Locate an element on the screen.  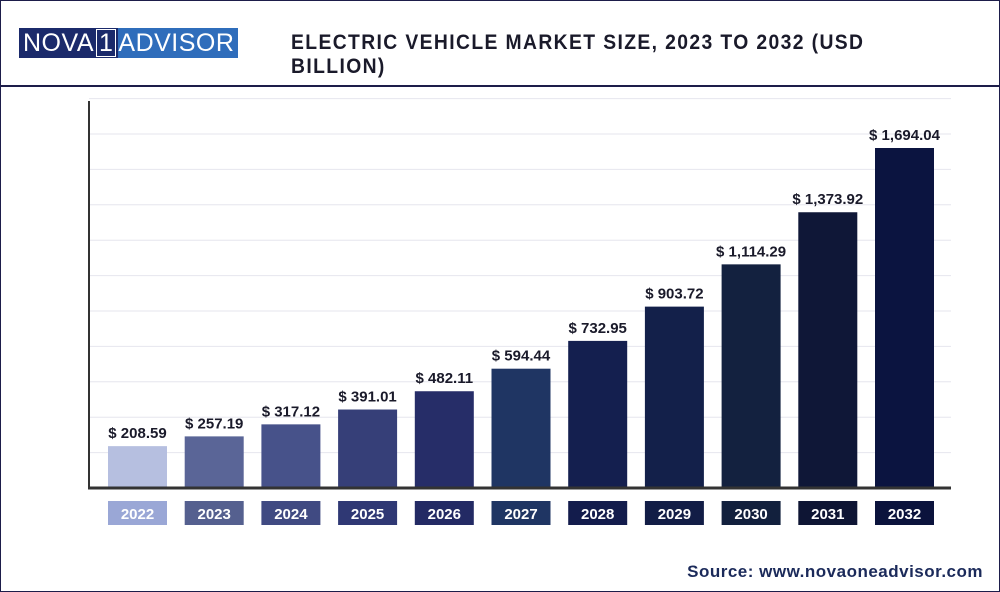
x-tick-label-2023: 2023 is located at coordinates (214, 514).